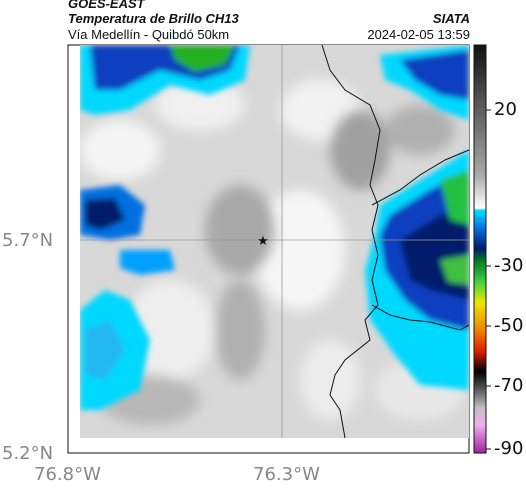 The image size is (526, 491). I want to click on star-marker: ★, so click(263, 241).